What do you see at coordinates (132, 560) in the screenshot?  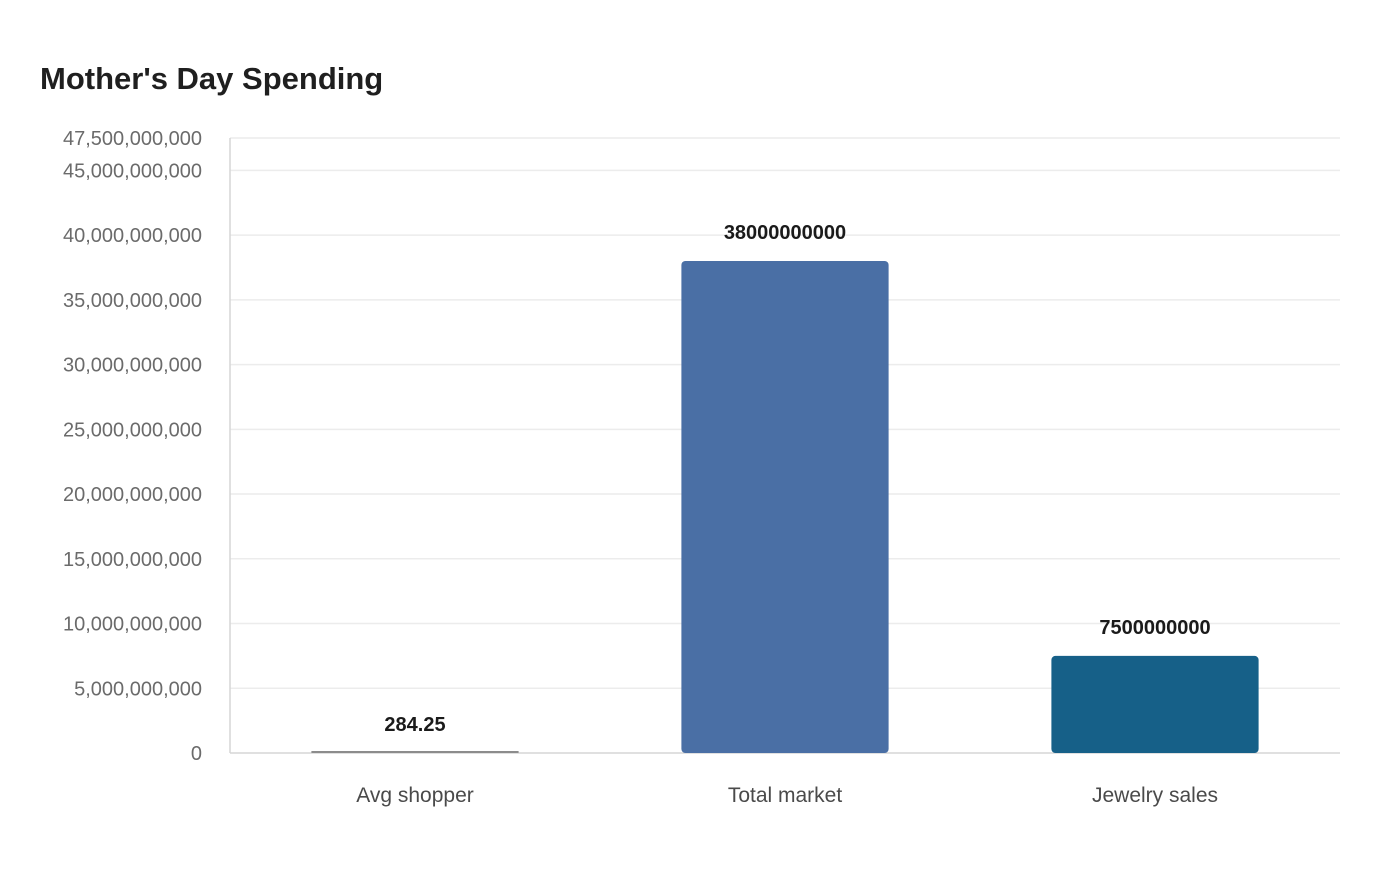 I see `y-tick-label: 15,000,000,000` at bounding box center [132, 560].